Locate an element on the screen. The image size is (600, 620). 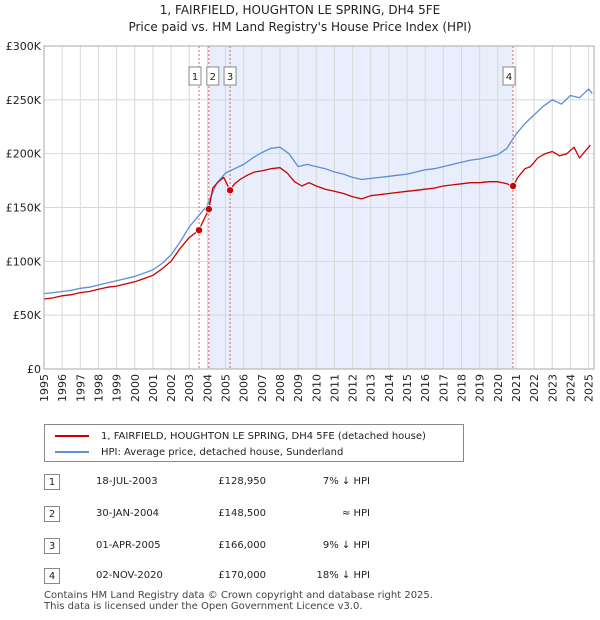
marker-label-1: 1 is located at coordinates (195, 76).